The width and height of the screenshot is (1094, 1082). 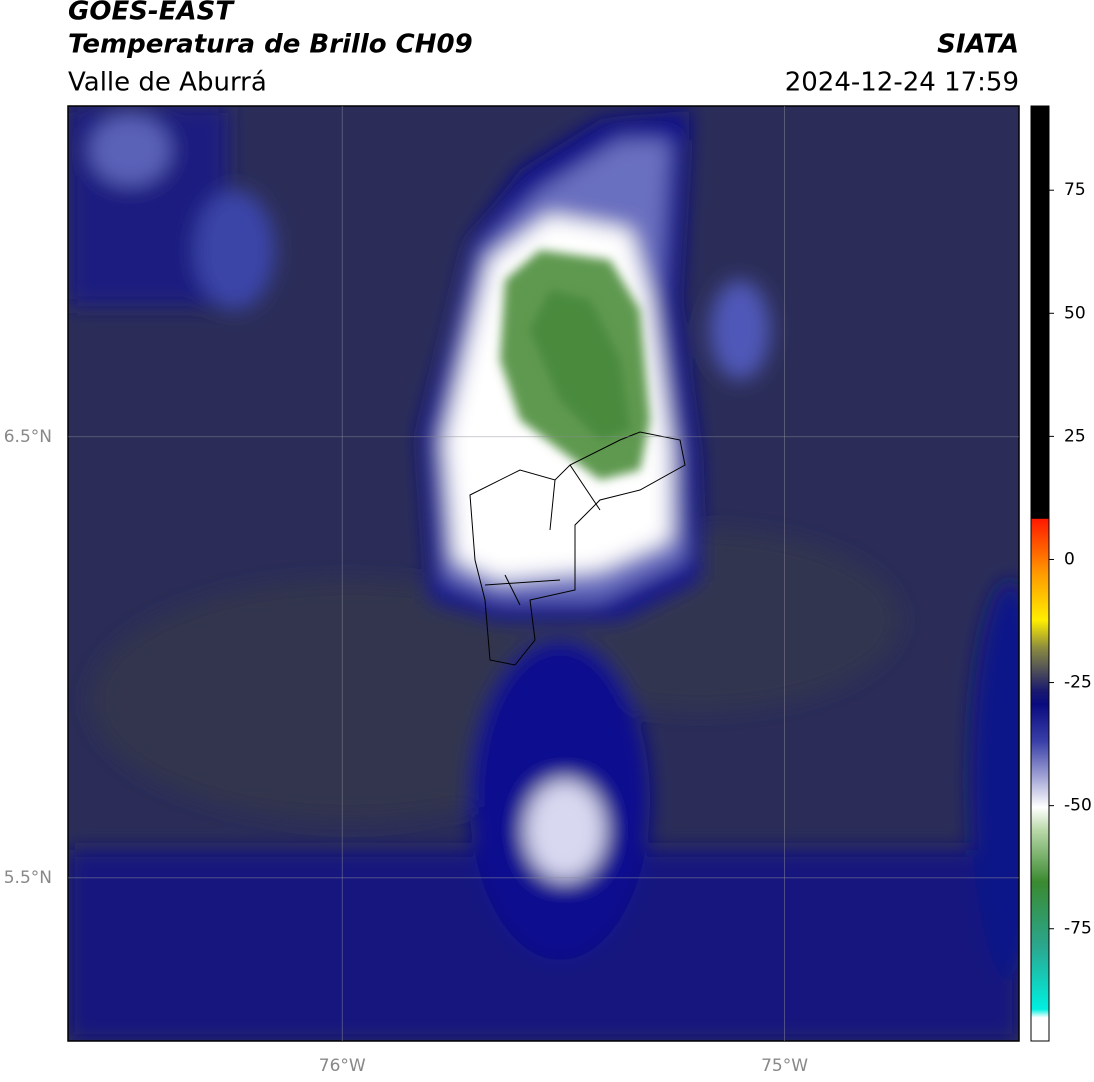 I want to click on colorbar-tick-label: 50, so click(x=1075, y=313).